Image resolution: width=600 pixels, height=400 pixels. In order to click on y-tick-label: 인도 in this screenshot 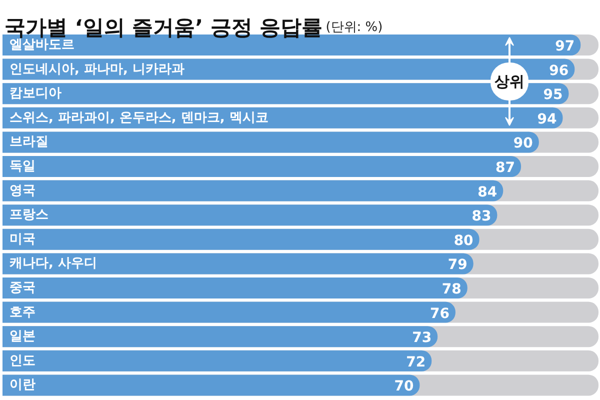, I will do `click(23, 360)`.